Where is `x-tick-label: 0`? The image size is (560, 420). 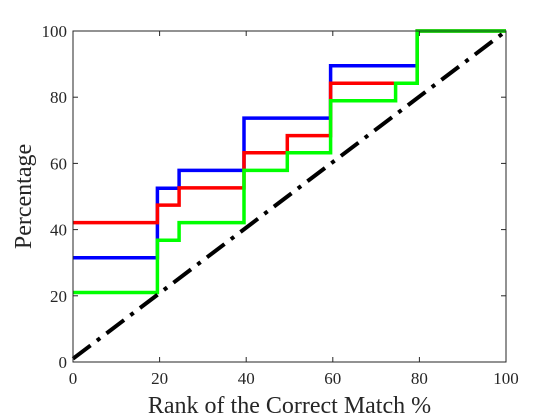 x-tick-label: 0 is located at coordinates (73, 378).